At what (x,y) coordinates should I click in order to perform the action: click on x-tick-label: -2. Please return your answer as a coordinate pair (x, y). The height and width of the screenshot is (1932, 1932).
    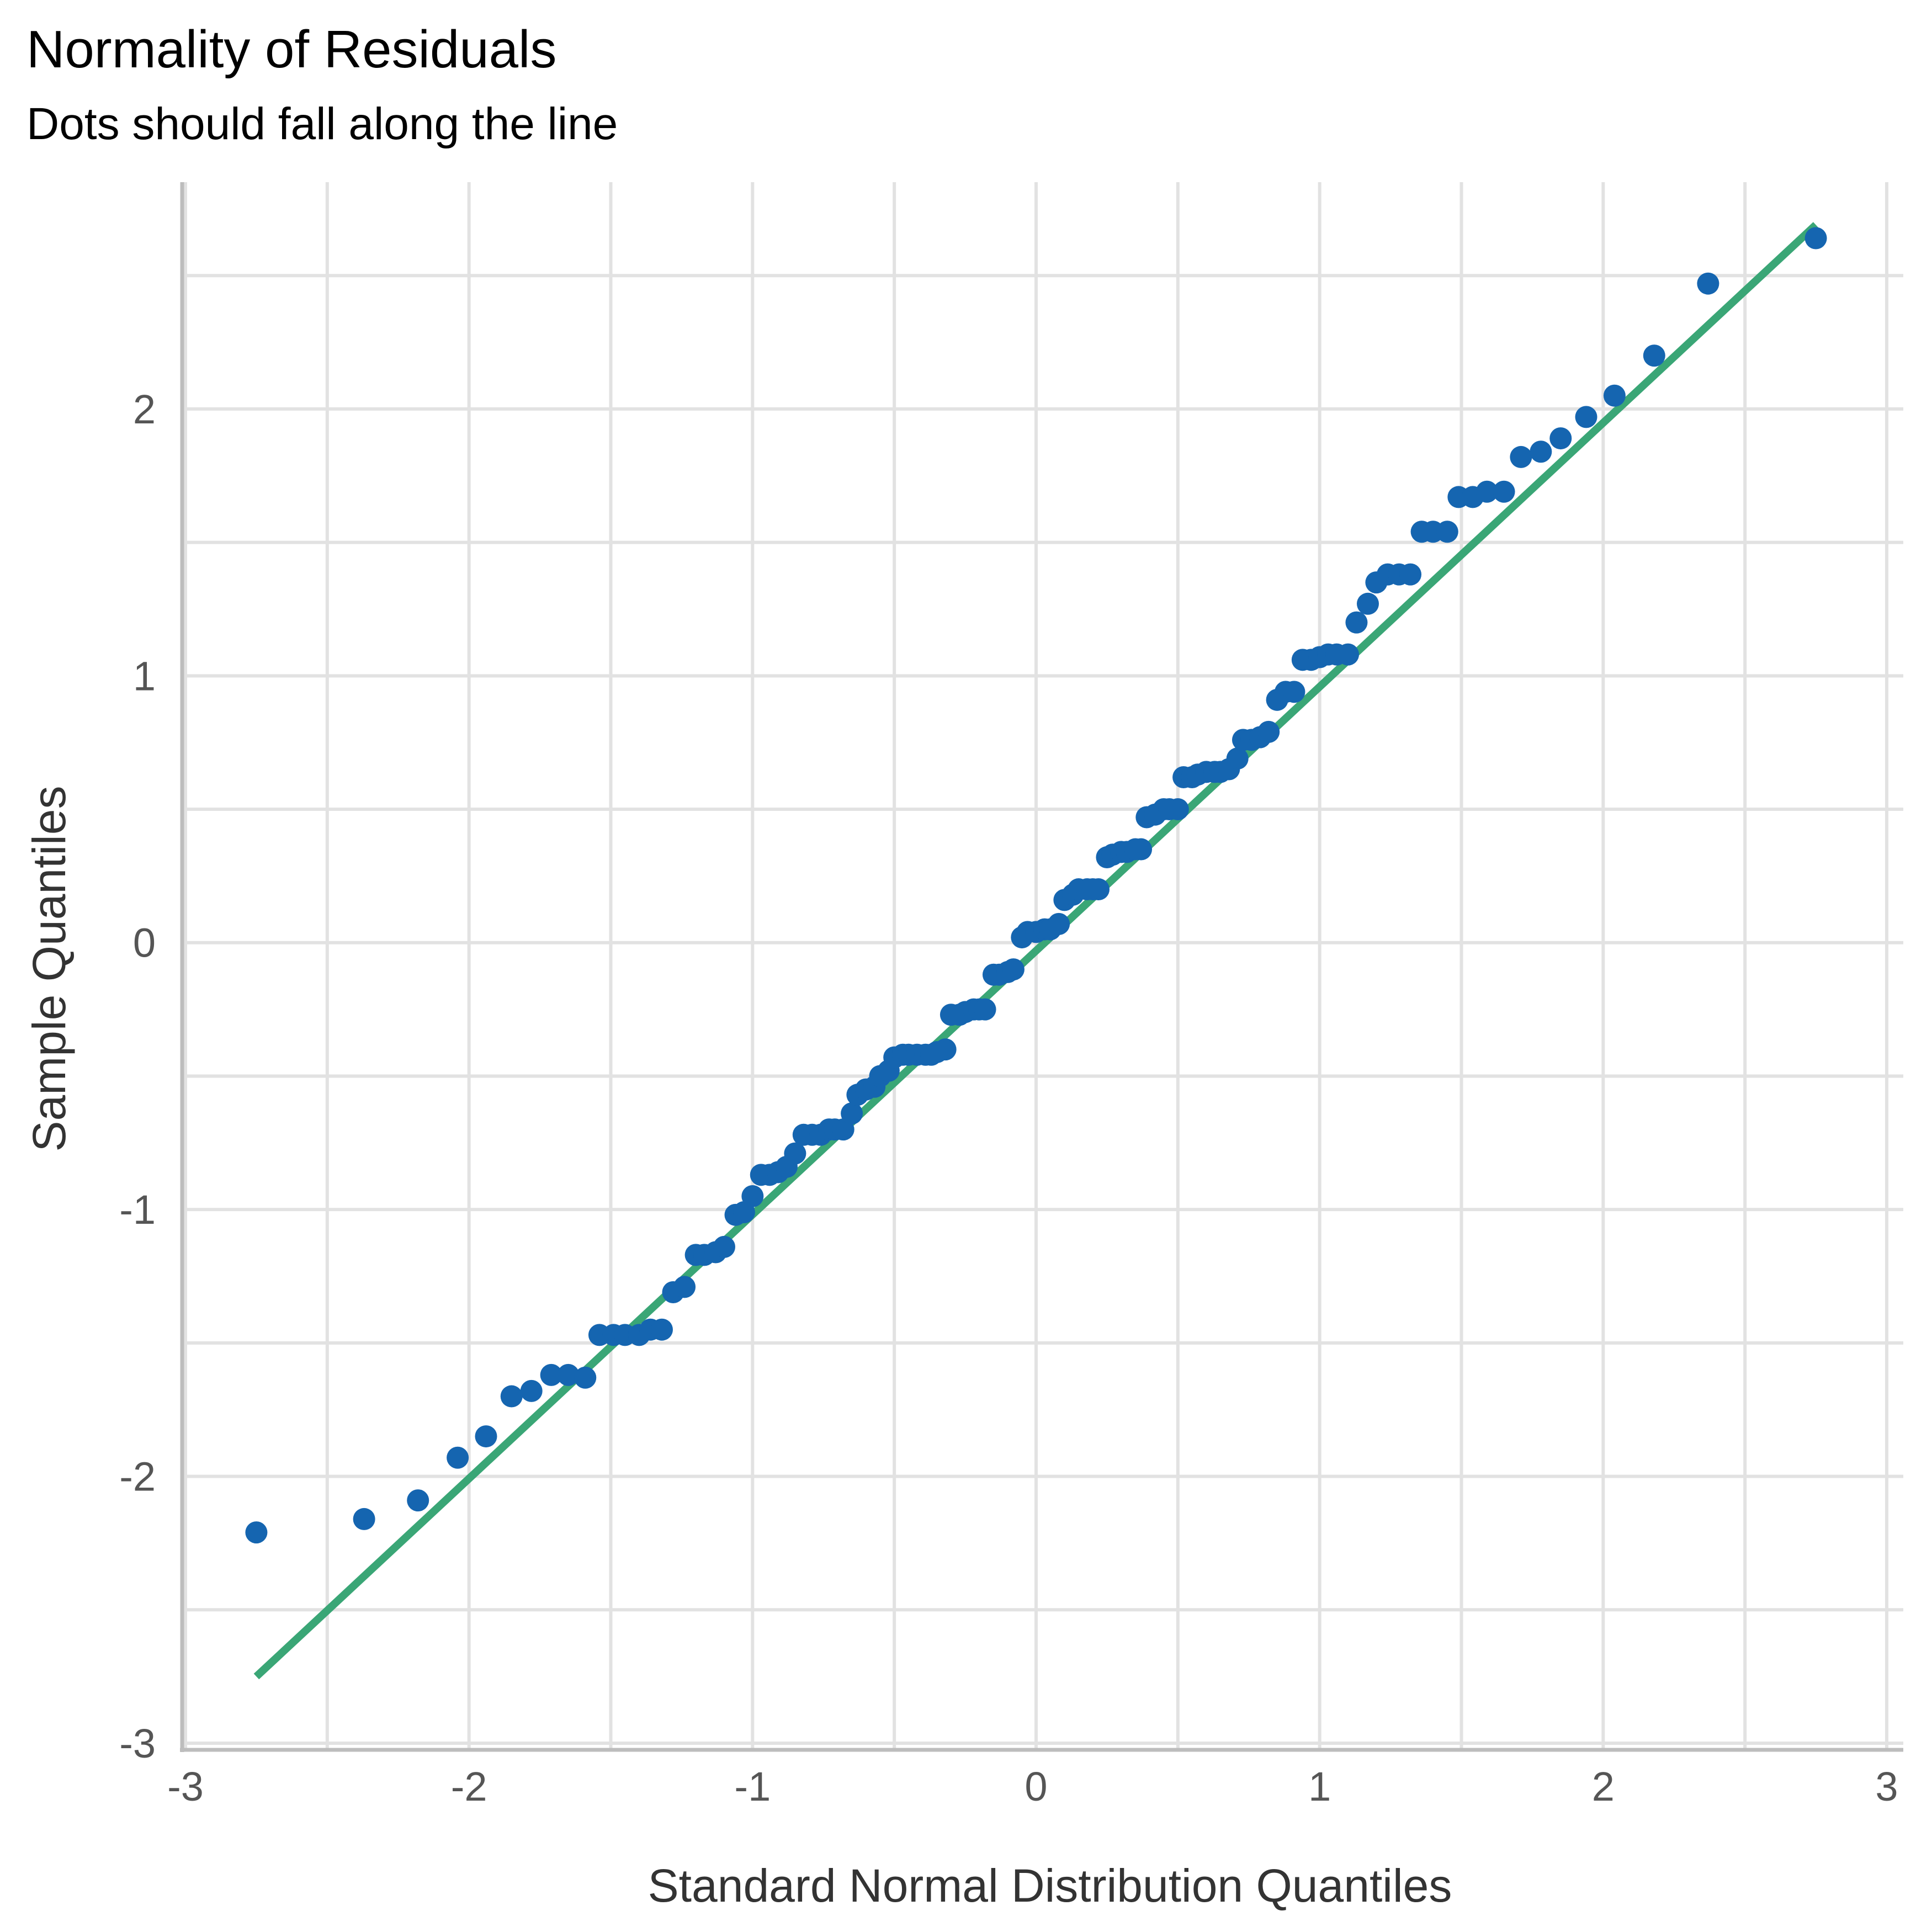
    Looking at the image, I should click on (469, 1787).